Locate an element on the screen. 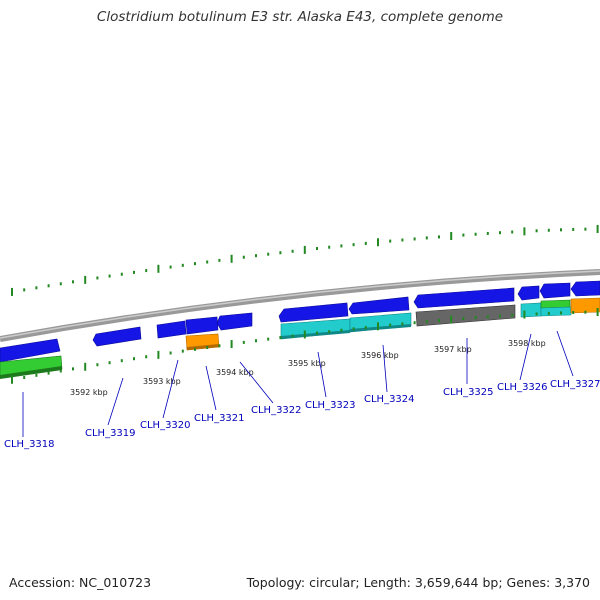 This screenshot has width=600, height=600. cds-feature-cyan is located at coordinates (556, 311).